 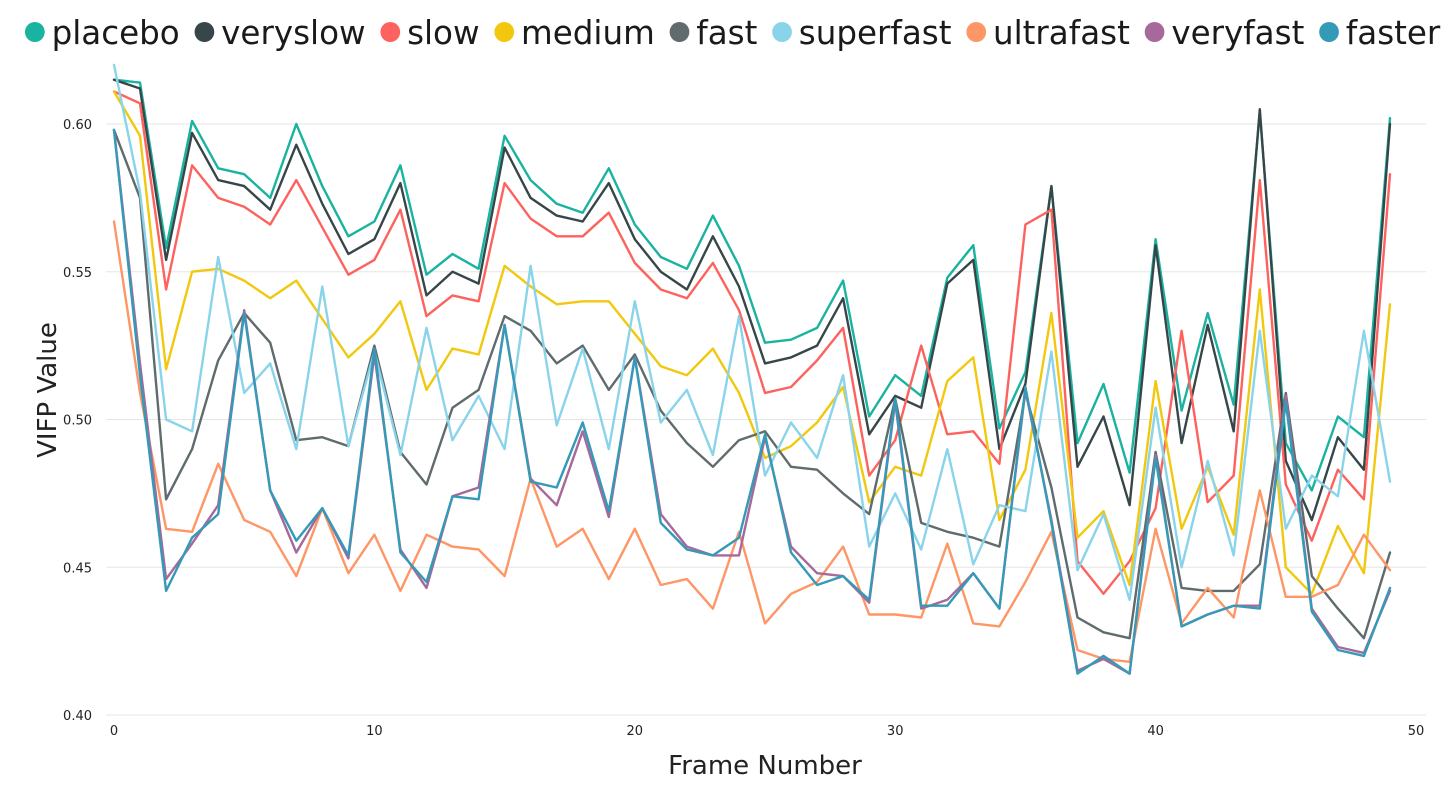 I want to click on y-tick-label: 0.40, so click(x=77, y=716).